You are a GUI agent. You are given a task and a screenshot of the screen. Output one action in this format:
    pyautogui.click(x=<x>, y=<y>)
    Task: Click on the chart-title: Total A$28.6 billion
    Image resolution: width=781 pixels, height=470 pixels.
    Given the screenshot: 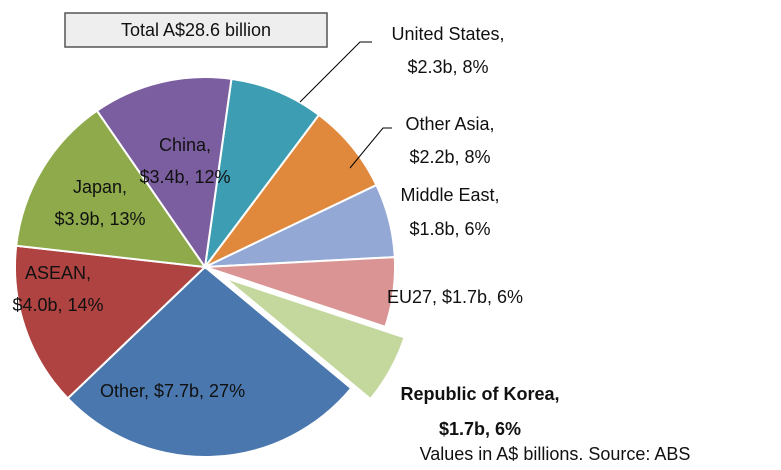 What is the action you would take?
    pyautogui.click(x=196, y=30)
    